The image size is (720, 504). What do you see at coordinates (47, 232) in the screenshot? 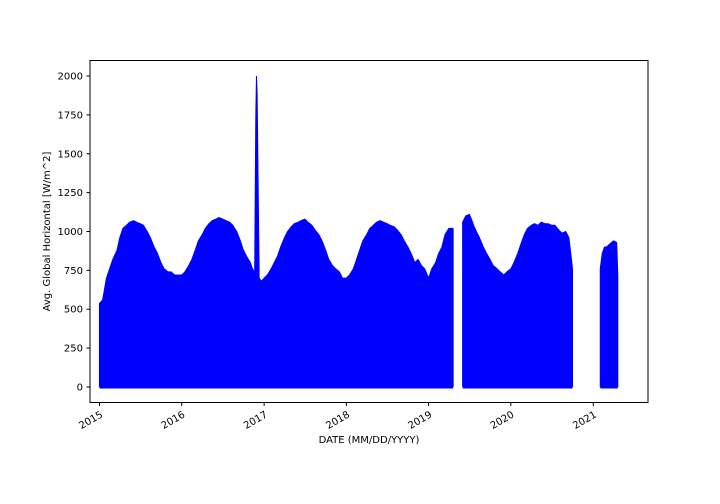
I see `y-axis-label: Avg. Global Horizontal [W/m^2]` at bounding box center [47, 232].